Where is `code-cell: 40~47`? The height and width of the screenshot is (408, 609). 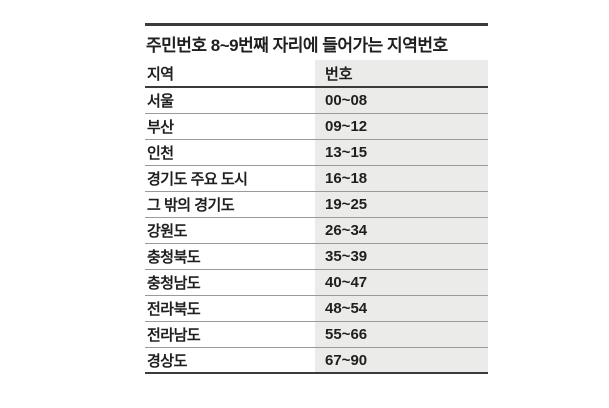 code-cell: 40~47 is located at coordinates (401, 282).